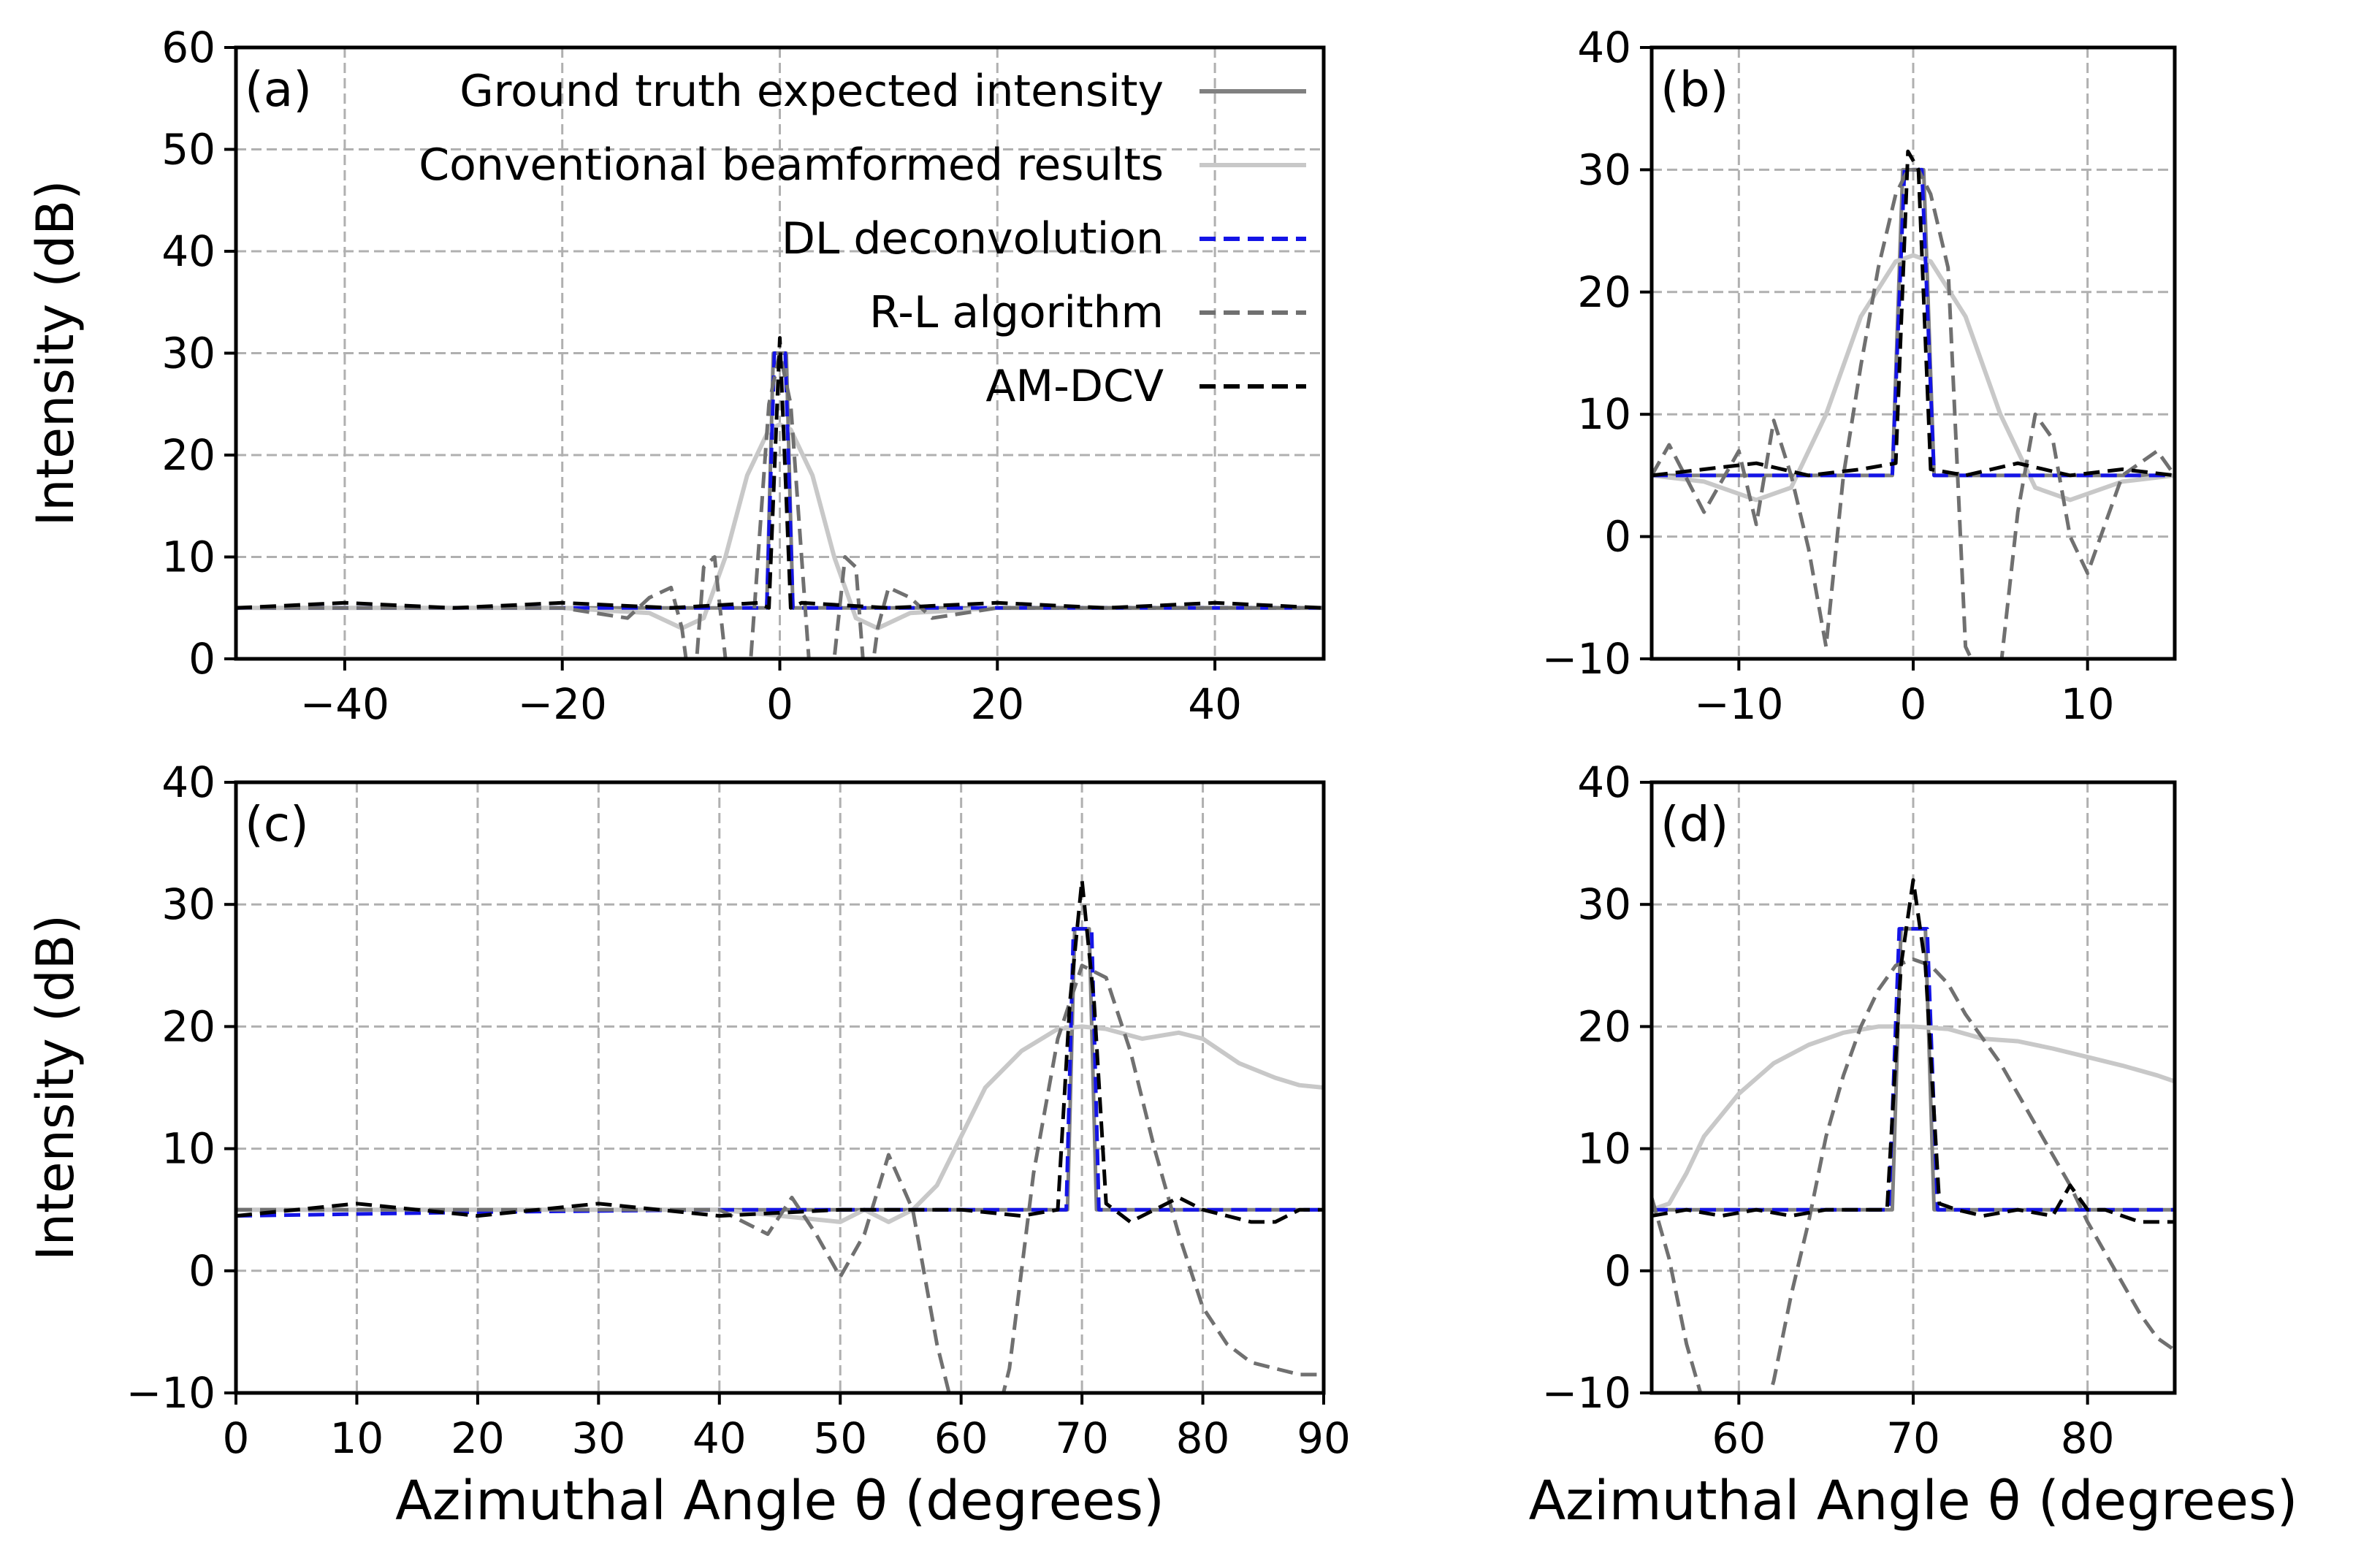 The image size is (2380, 1558). I want to click on y-tick-label: 50, so click(189, 150).